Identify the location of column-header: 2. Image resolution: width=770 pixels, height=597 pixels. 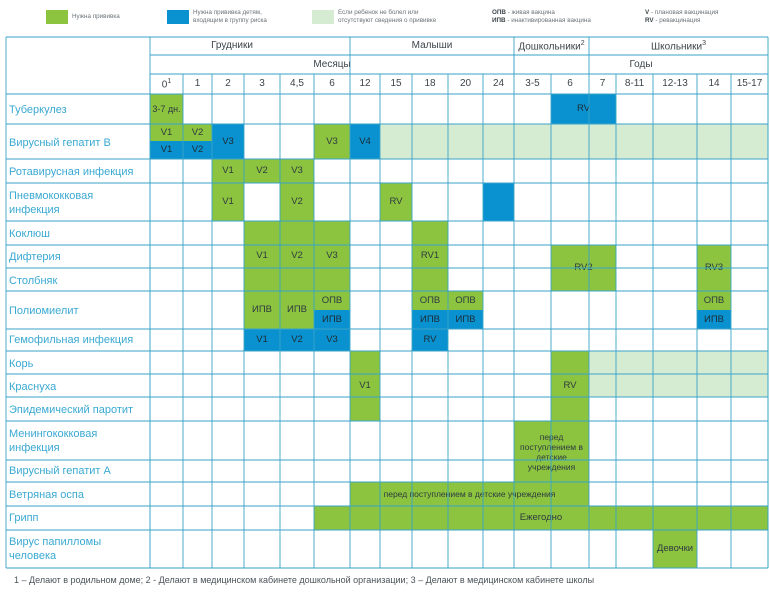
(228, 83).